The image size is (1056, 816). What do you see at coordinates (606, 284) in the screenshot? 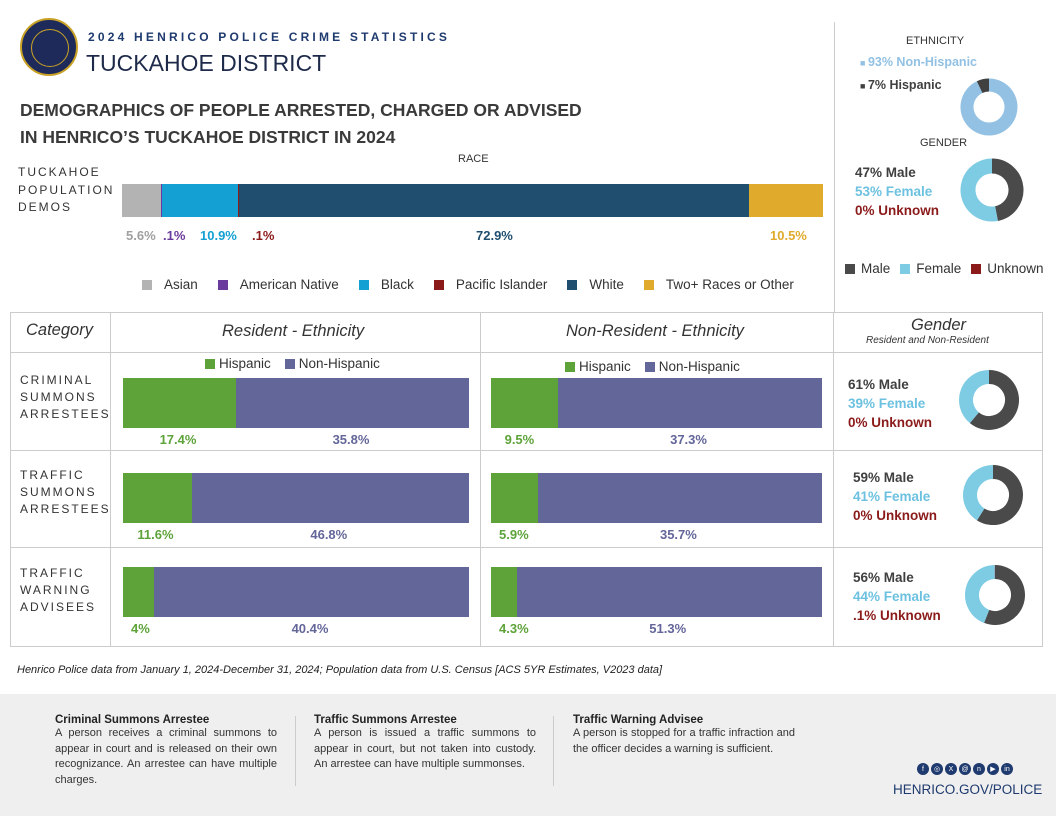
I see `legend-label: White` at bounding box center [606, 284].